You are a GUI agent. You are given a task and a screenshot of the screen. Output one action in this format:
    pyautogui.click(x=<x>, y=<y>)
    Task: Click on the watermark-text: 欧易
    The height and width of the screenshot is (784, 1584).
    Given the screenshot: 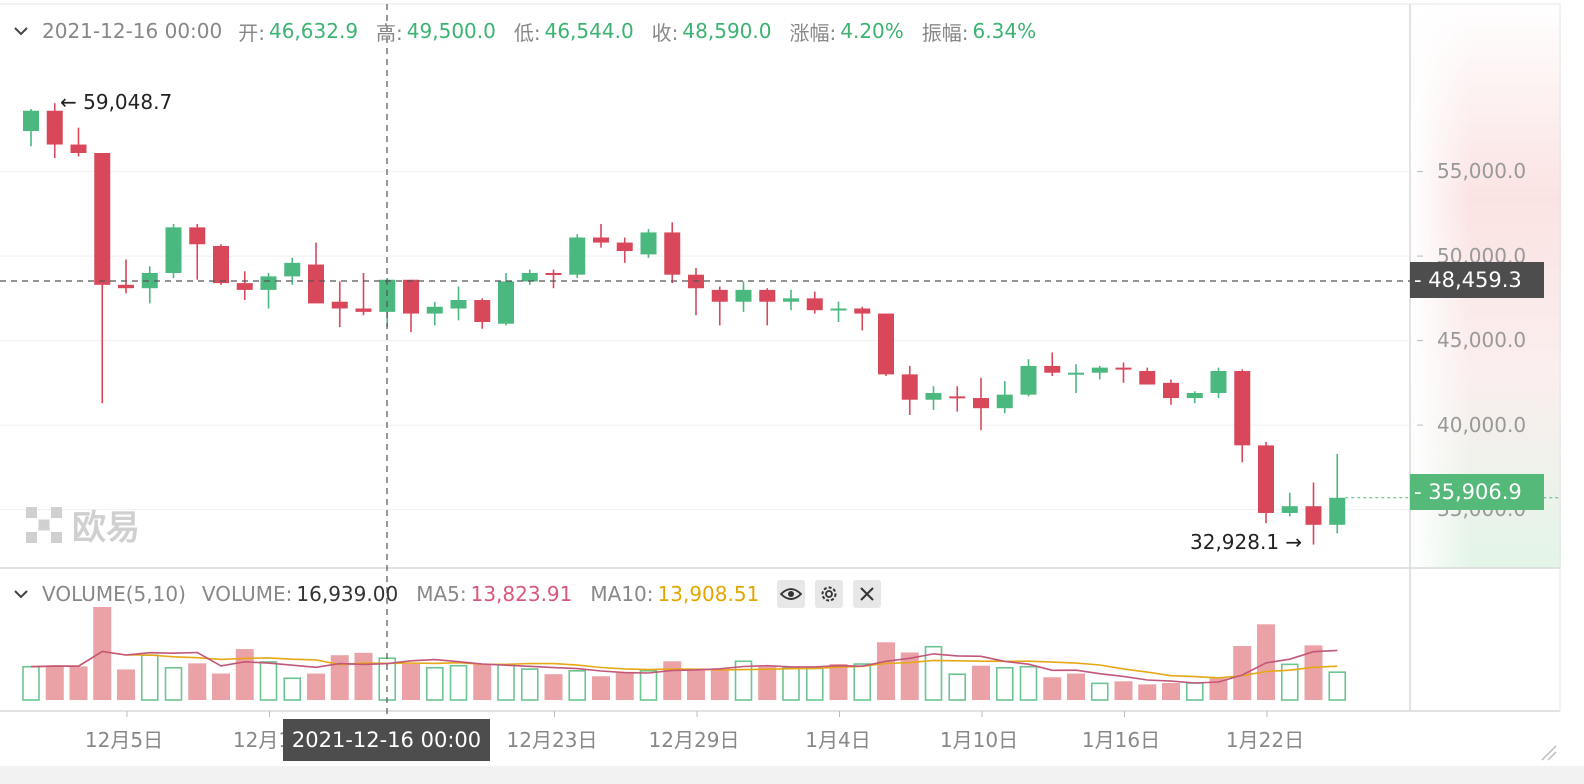 What is the action you would take?
    pyautogui.click(x=106, y=528)
    